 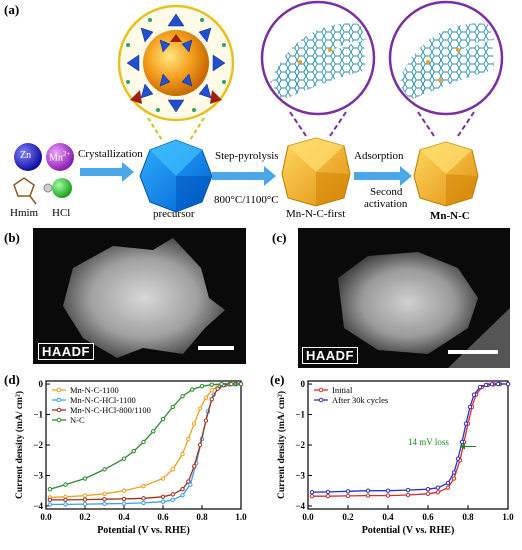 I want to click on x-tick-label: 0.4, so click(x=124, y=517).